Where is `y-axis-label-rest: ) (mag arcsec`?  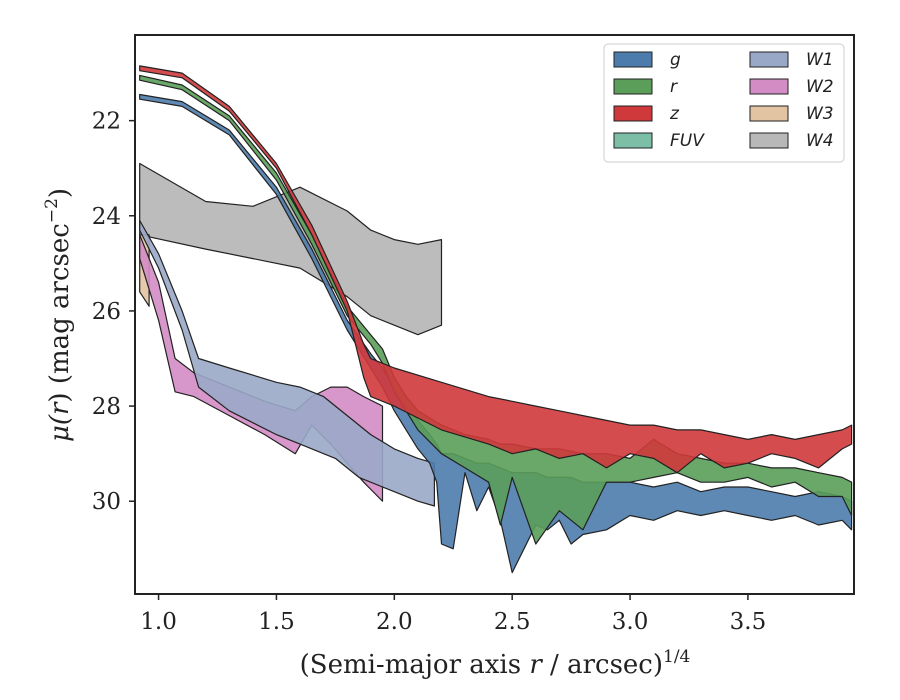
y-axis-label-rest: ) (mag arcsec is located at coordinates (60, 312).